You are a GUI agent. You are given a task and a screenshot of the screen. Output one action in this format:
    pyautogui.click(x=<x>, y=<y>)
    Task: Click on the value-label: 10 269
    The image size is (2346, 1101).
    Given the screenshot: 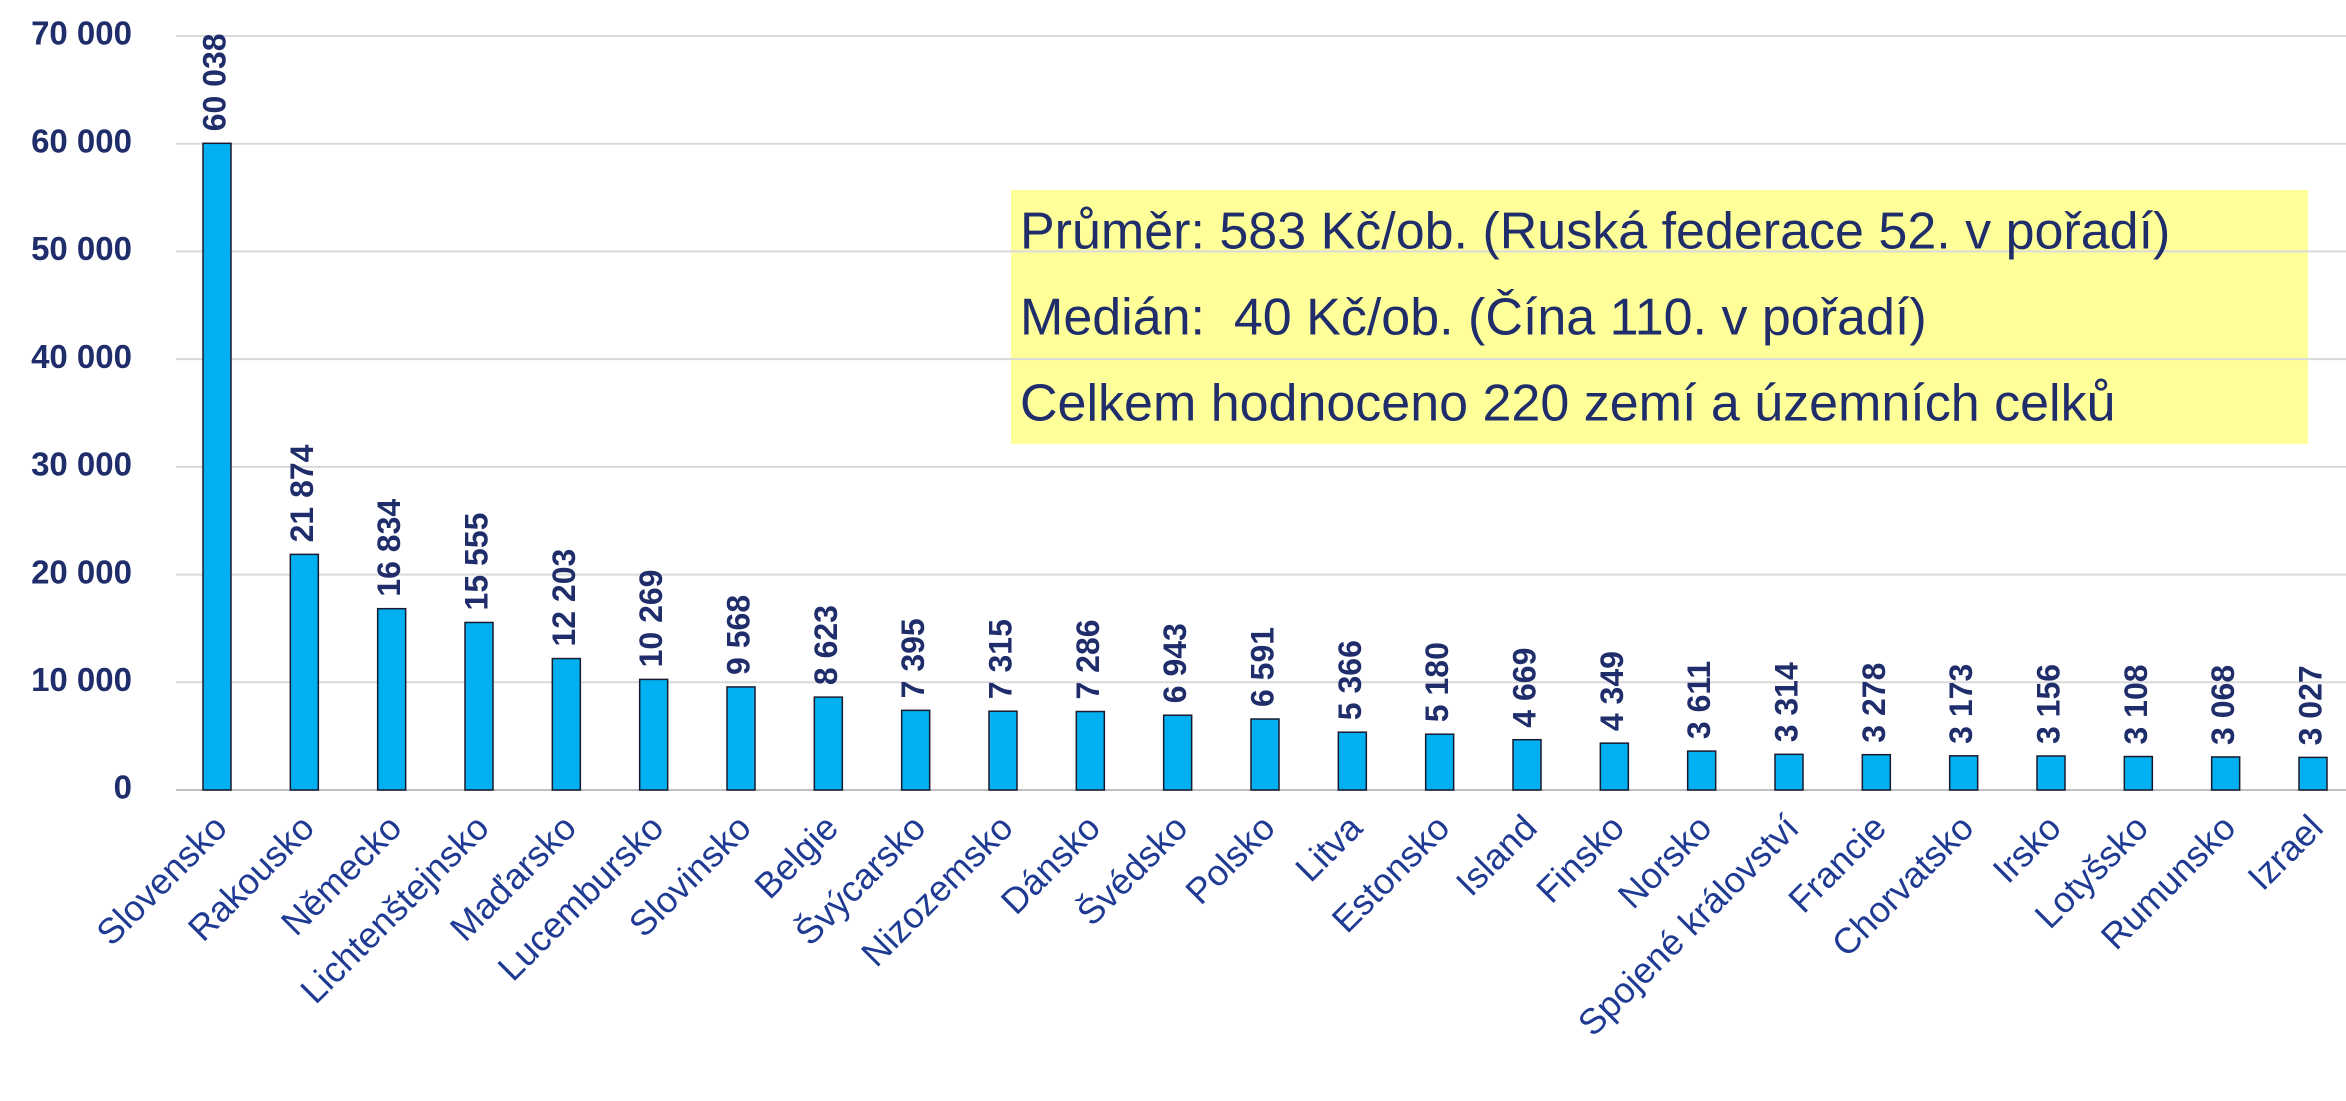 What is the action you would take?
    pyautogui.click(x=651, y=619)
    